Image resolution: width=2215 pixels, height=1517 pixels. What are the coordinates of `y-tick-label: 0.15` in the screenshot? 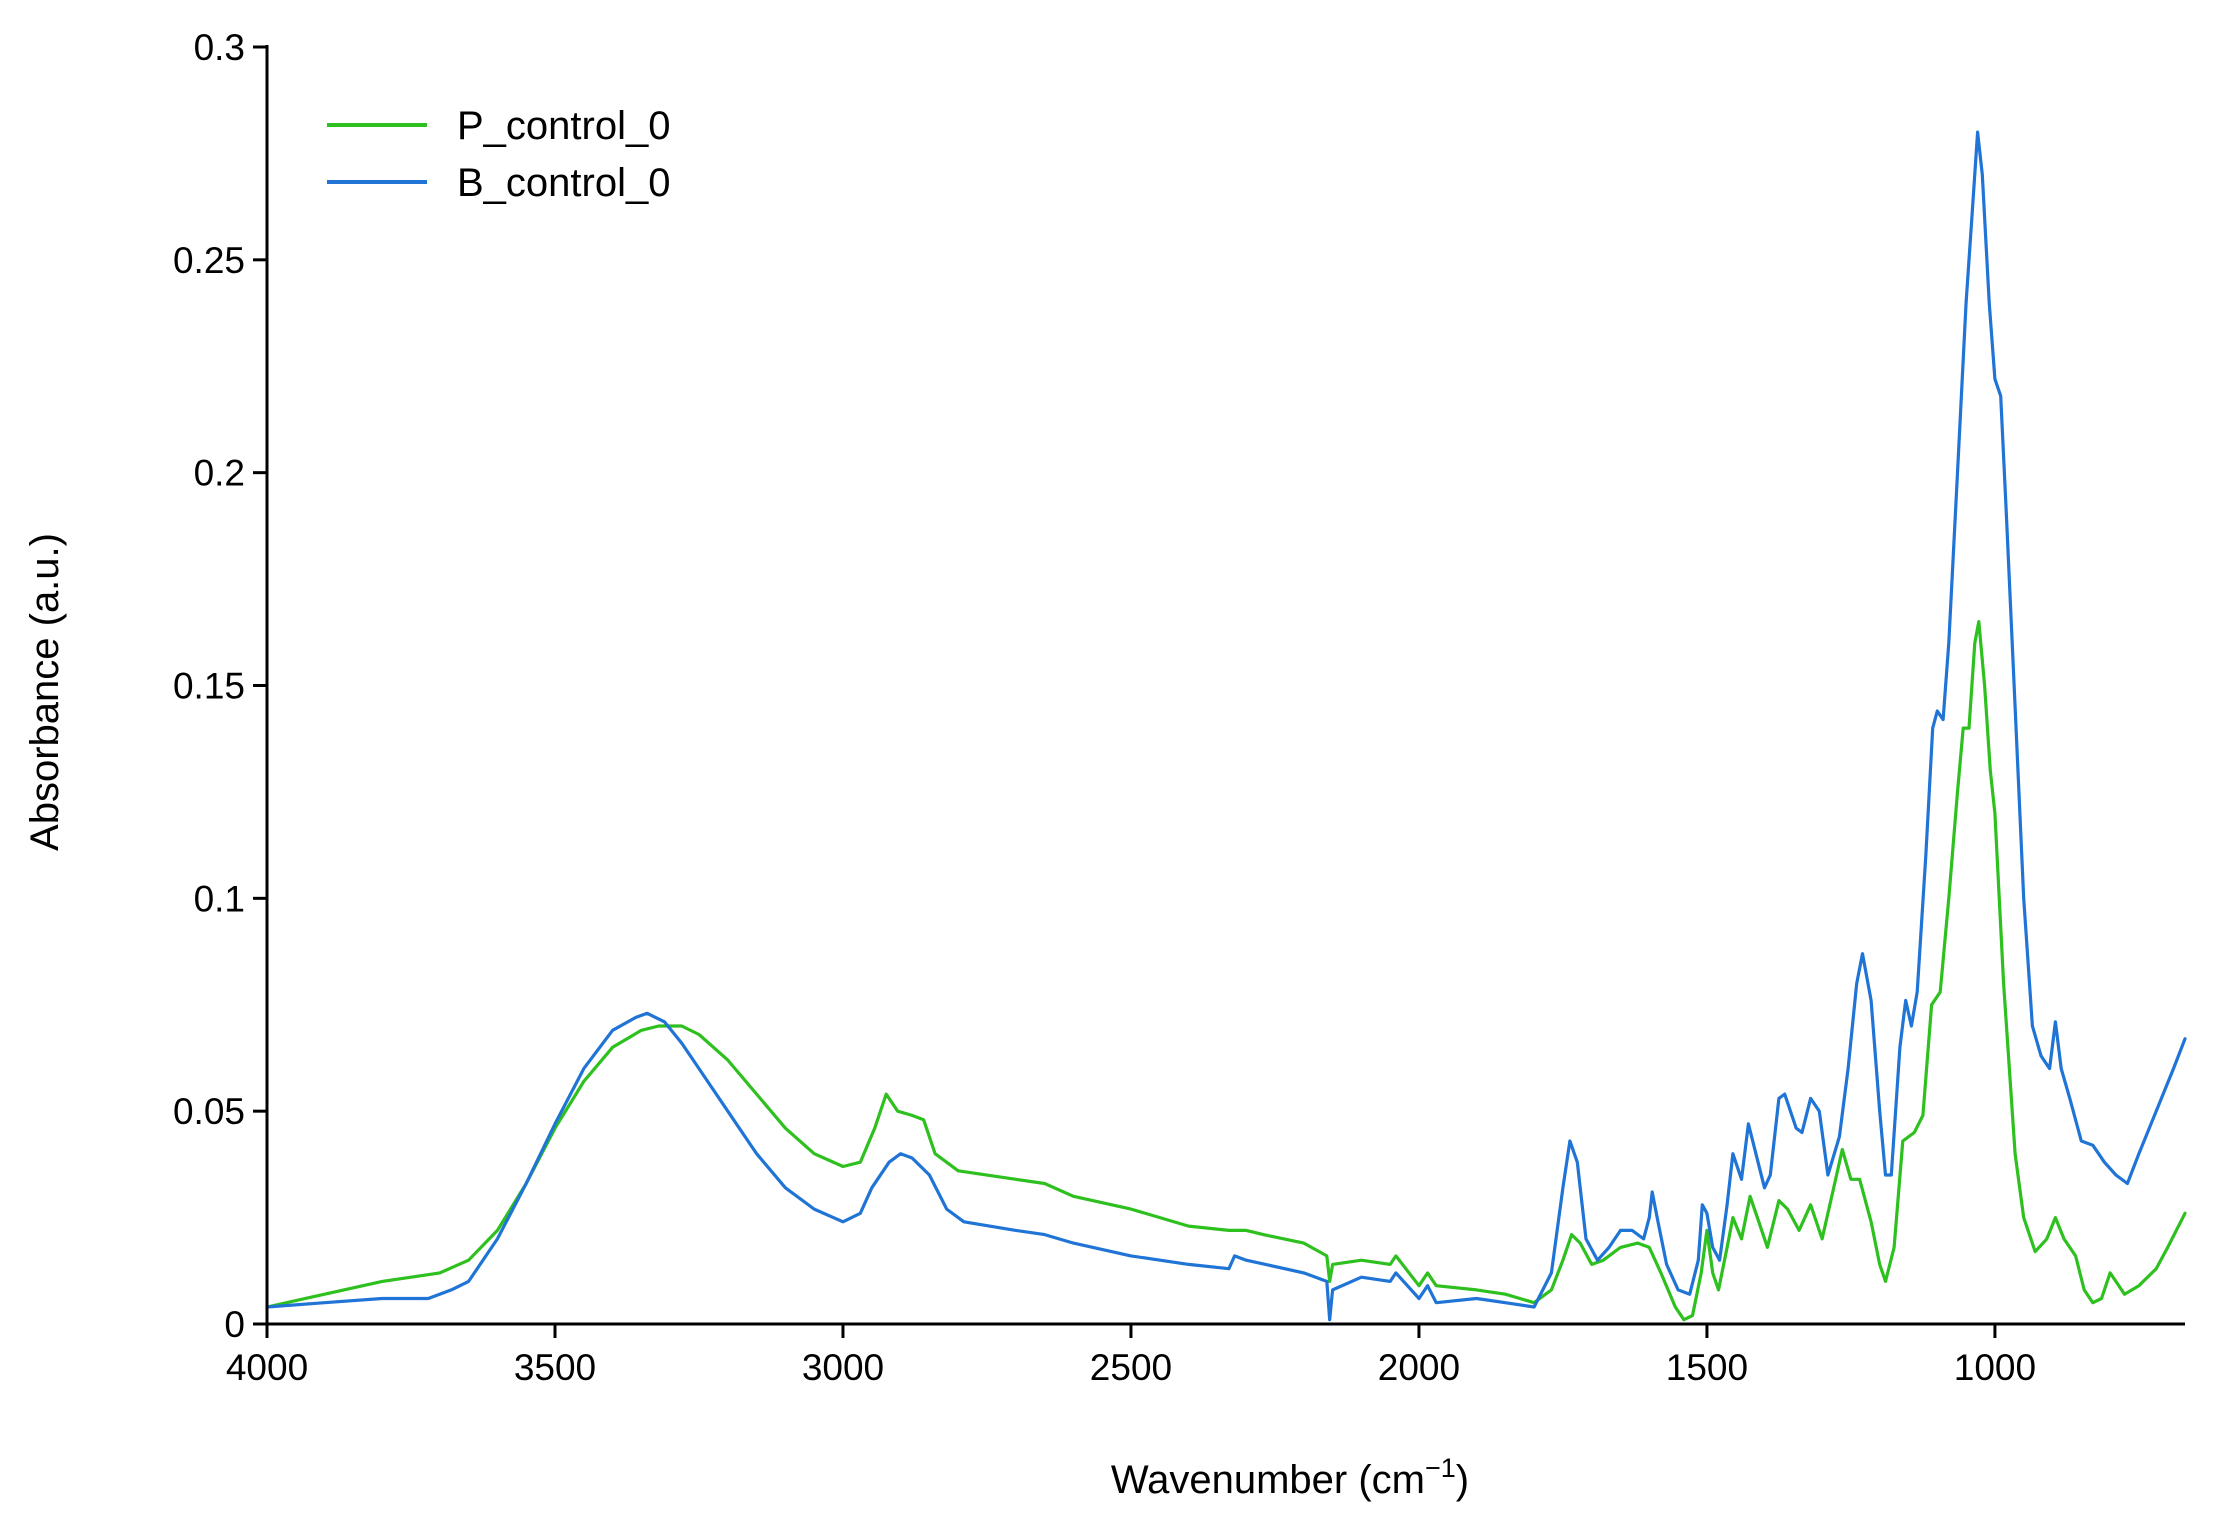 It's located at (209, 686).